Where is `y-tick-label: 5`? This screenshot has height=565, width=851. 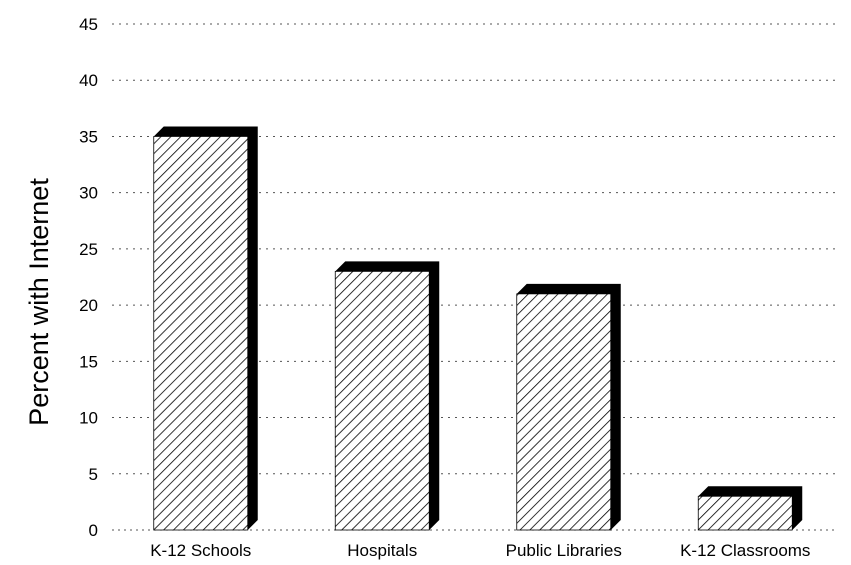
y-tick-label: 5 is located at coordinates (93, 474).